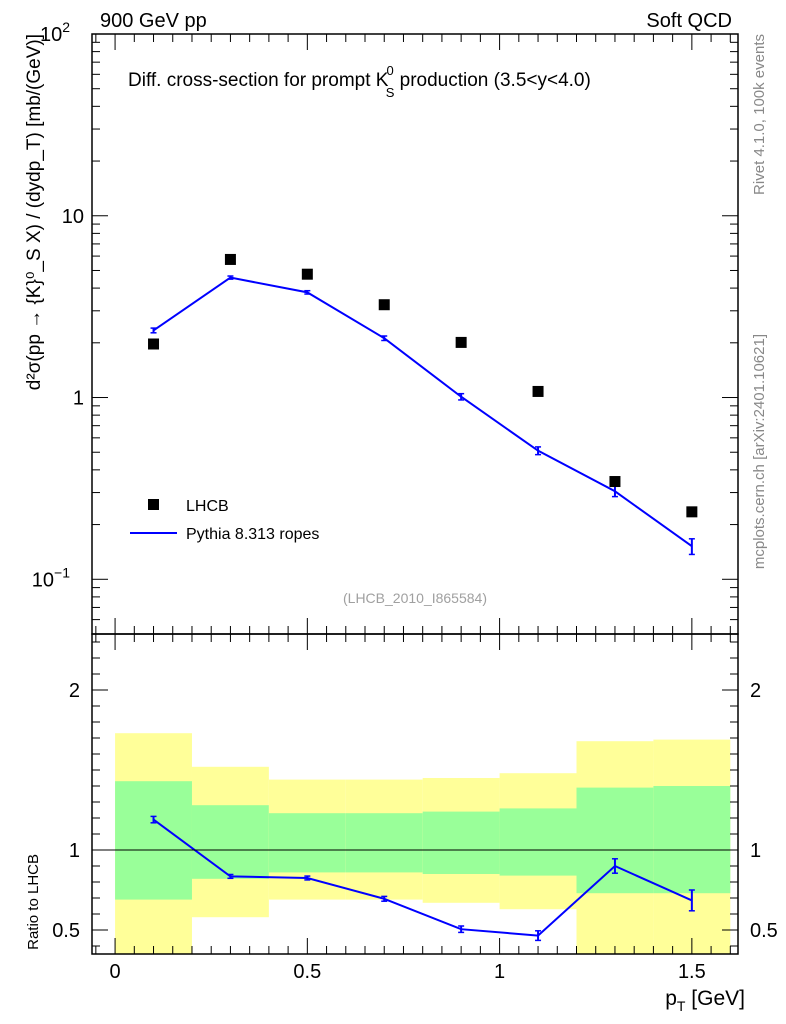  I want to click on ratio-marks, so click(422, 878).